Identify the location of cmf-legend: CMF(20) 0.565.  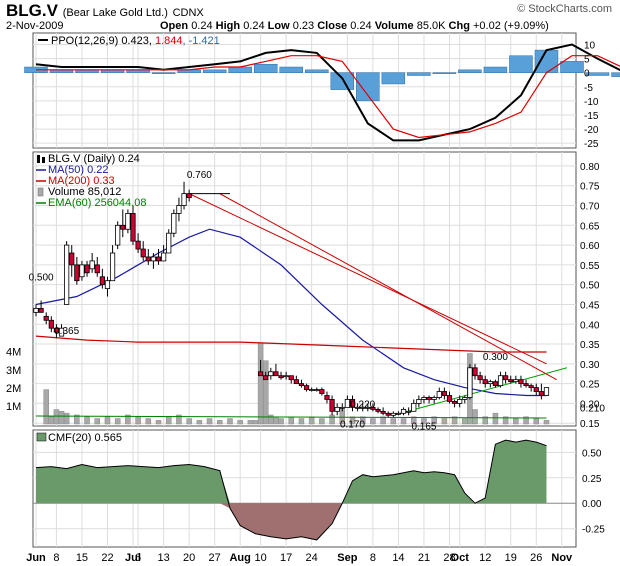
(85, 438).